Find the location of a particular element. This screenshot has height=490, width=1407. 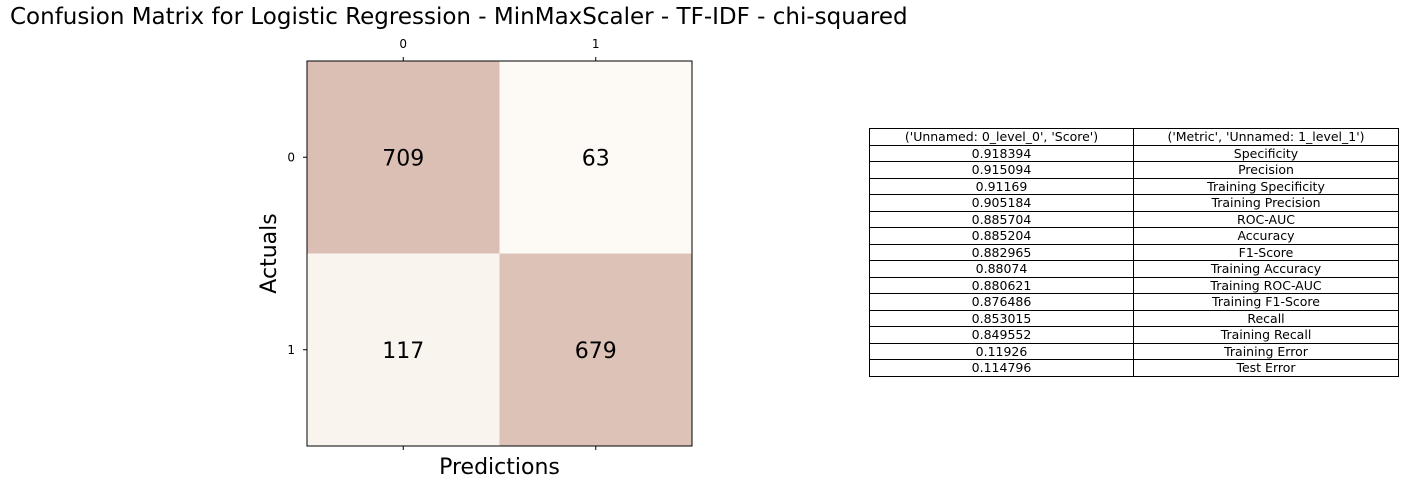

x-tick-label: 1 is located at coordinates (596, 44).